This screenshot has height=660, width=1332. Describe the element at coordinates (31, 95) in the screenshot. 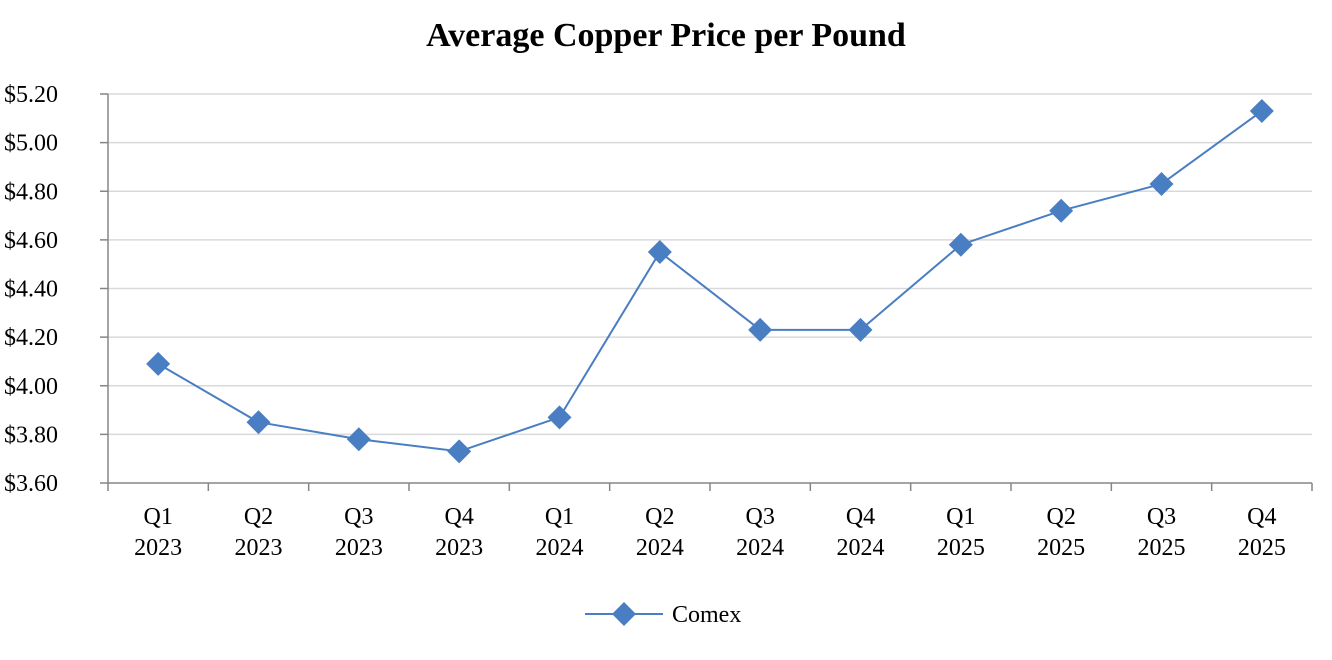

I see `y-tick-label: $5.20` at that location.